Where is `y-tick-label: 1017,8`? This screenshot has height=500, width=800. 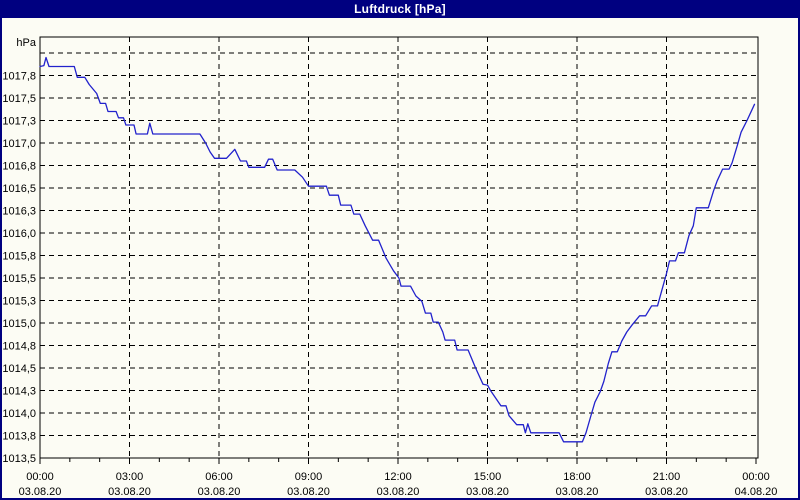 y-tick-label: 1017,8 is located at coordinates (19, 77).